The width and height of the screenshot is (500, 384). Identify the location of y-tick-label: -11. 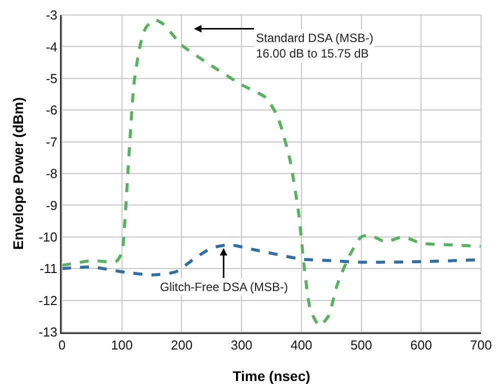
(49, 268).